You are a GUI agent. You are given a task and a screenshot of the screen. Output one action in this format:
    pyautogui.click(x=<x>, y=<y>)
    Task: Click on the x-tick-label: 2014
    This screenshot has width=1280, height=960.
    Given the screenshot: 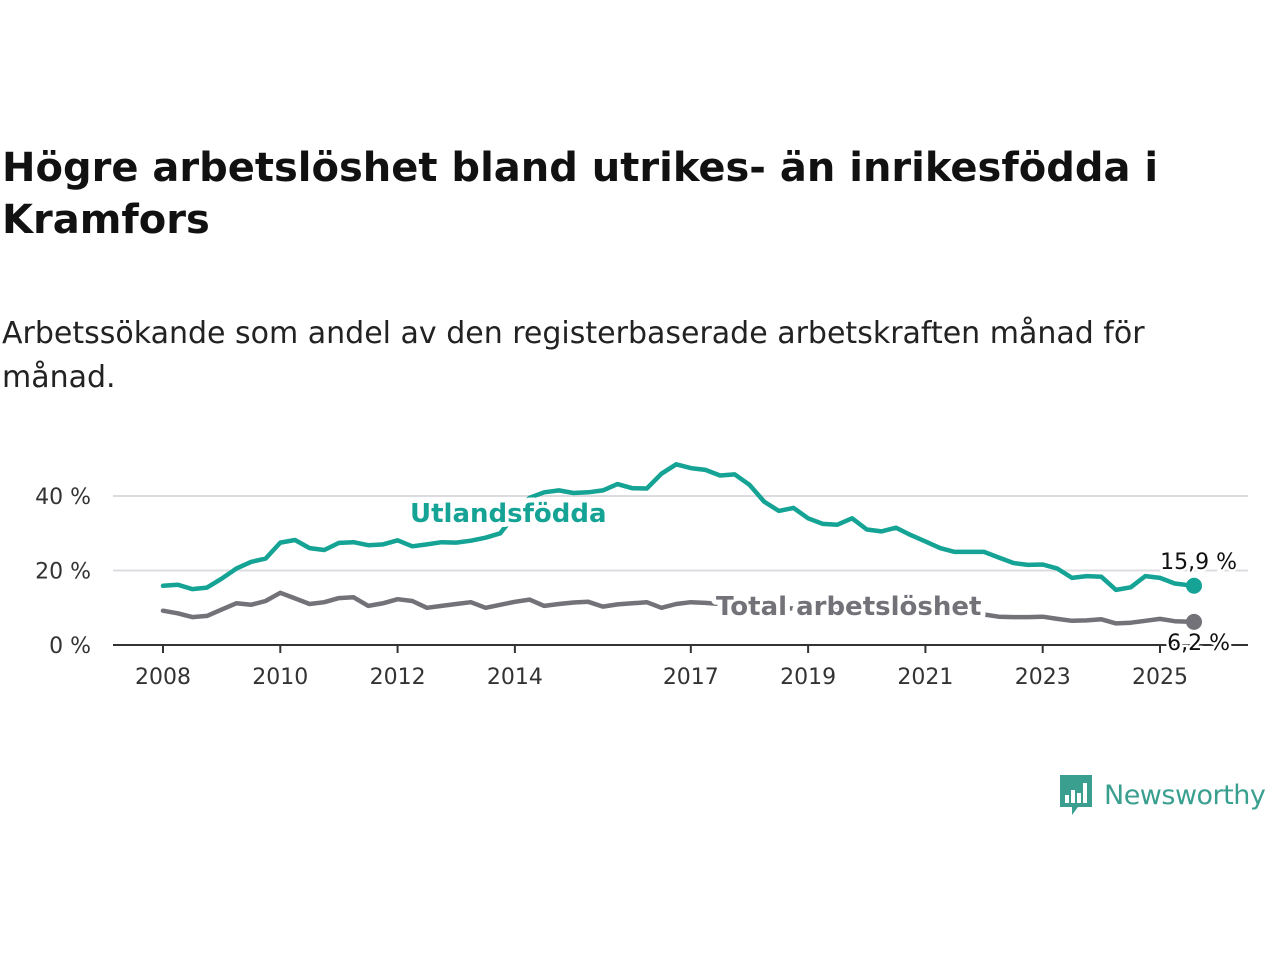 What is the action you would take?
    pyautogui.click(x=515, y=677)
    